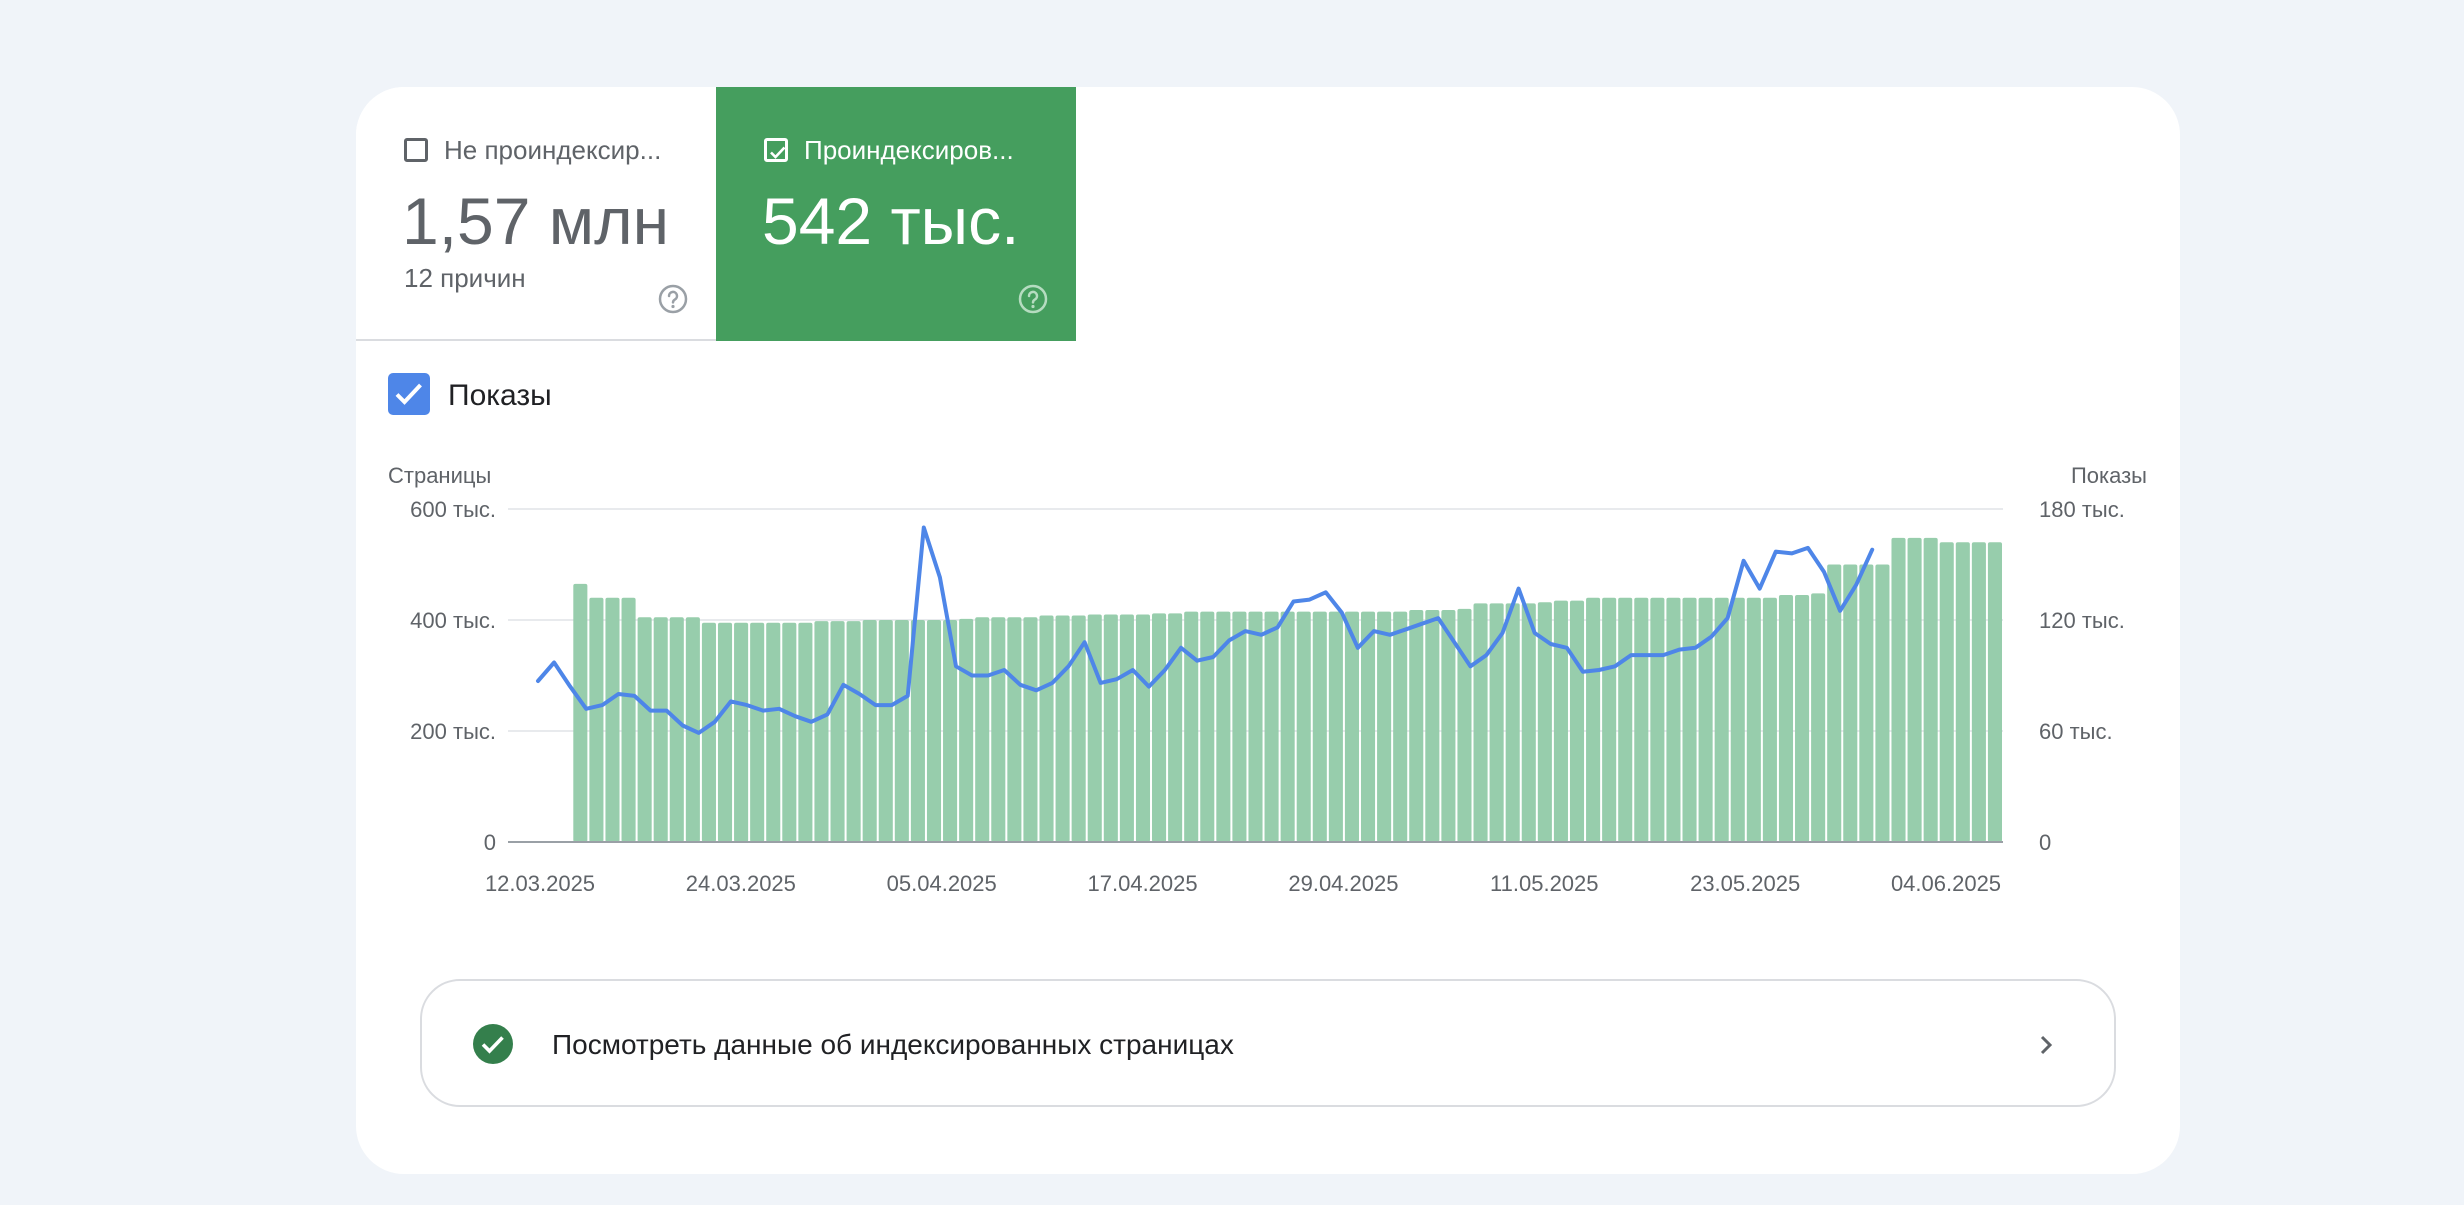  What do you see at coordinates (2082, 509) in the screenshot?
I see `y2-tick-label: 180 тыс.` at bounding box center [2082, 509].